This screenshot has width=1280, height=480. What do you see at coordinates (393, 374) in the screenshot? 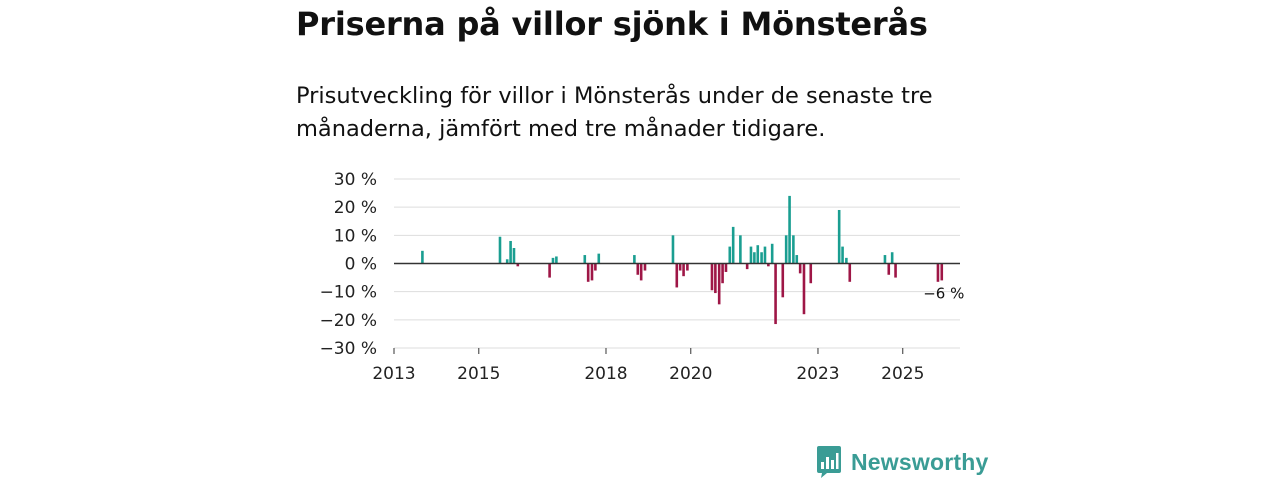
I see `x-tick-label: 2013` at bounding box center [393, 374].